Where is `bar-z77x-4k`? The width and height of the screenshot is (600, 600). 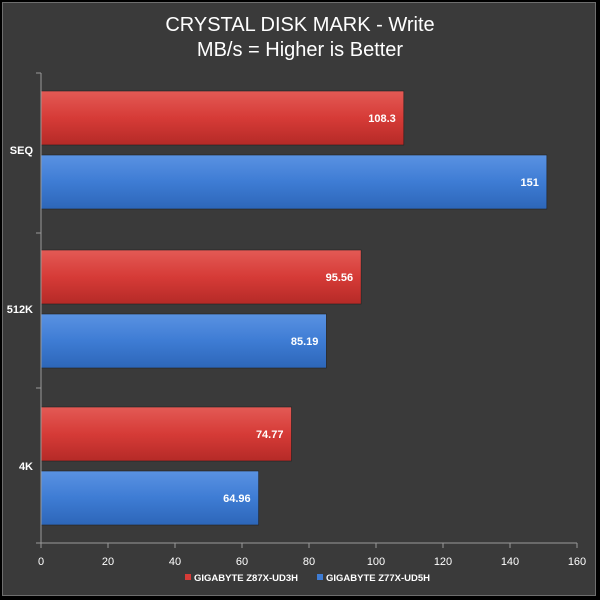 bar-z77x-4k is located at coordinates (149, 498).